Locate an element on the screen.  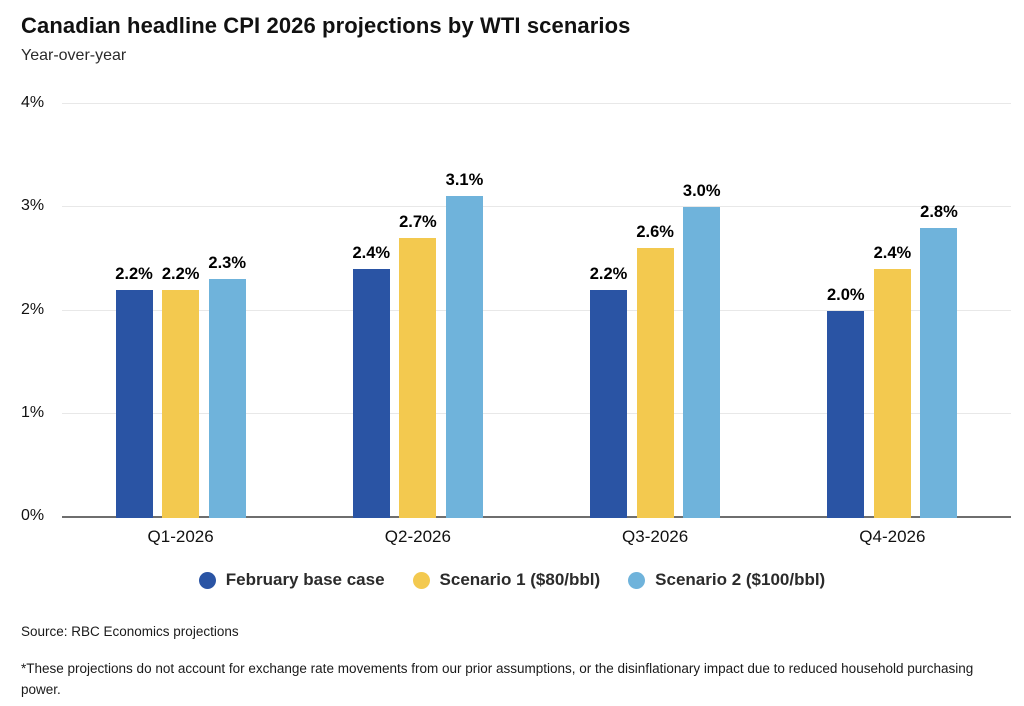
x-axis-label: Q1-2026 is located at coordinates (180, 536).